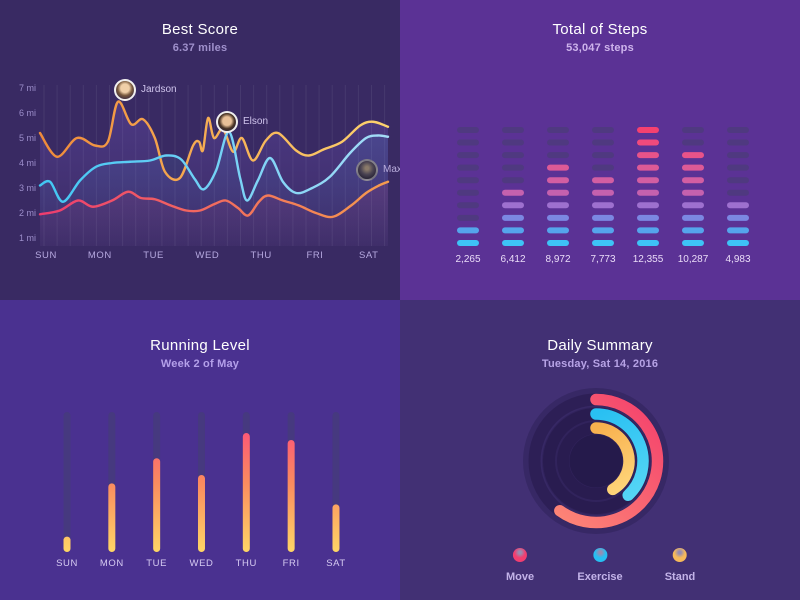 The image size is (800, 600). What do you see at coordinates (520, 577) in the screenshot?
I see `legend-label: Move` at bounding box center [520, 577].